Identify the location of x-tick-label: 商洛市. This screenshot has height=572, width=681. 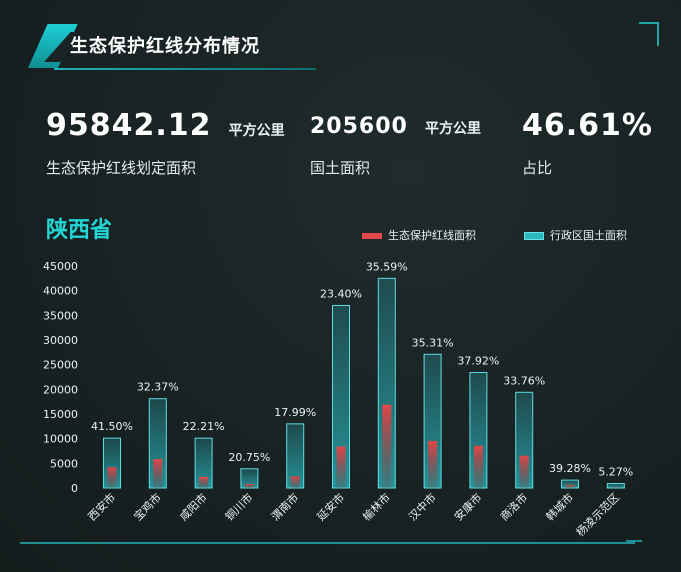
(513, 506).